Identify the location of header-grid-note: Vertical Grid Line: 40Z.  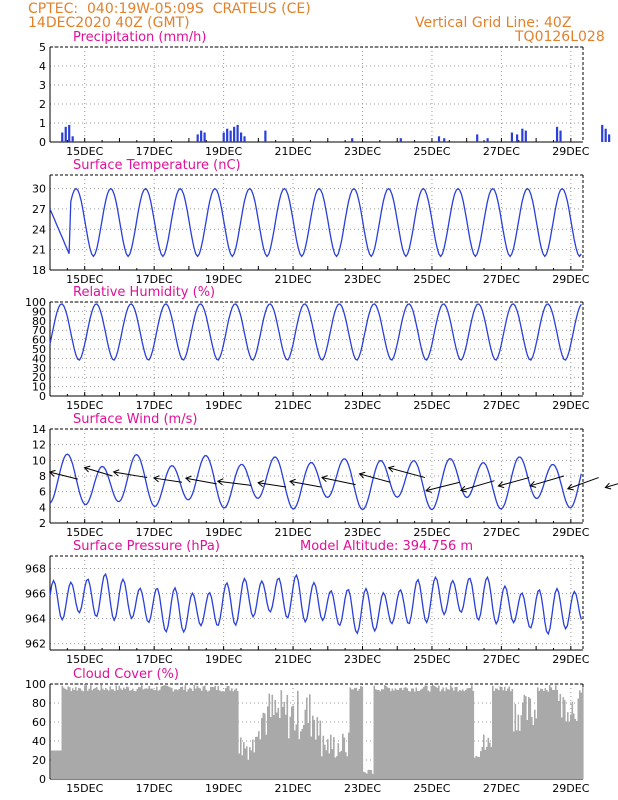
(493, 23).